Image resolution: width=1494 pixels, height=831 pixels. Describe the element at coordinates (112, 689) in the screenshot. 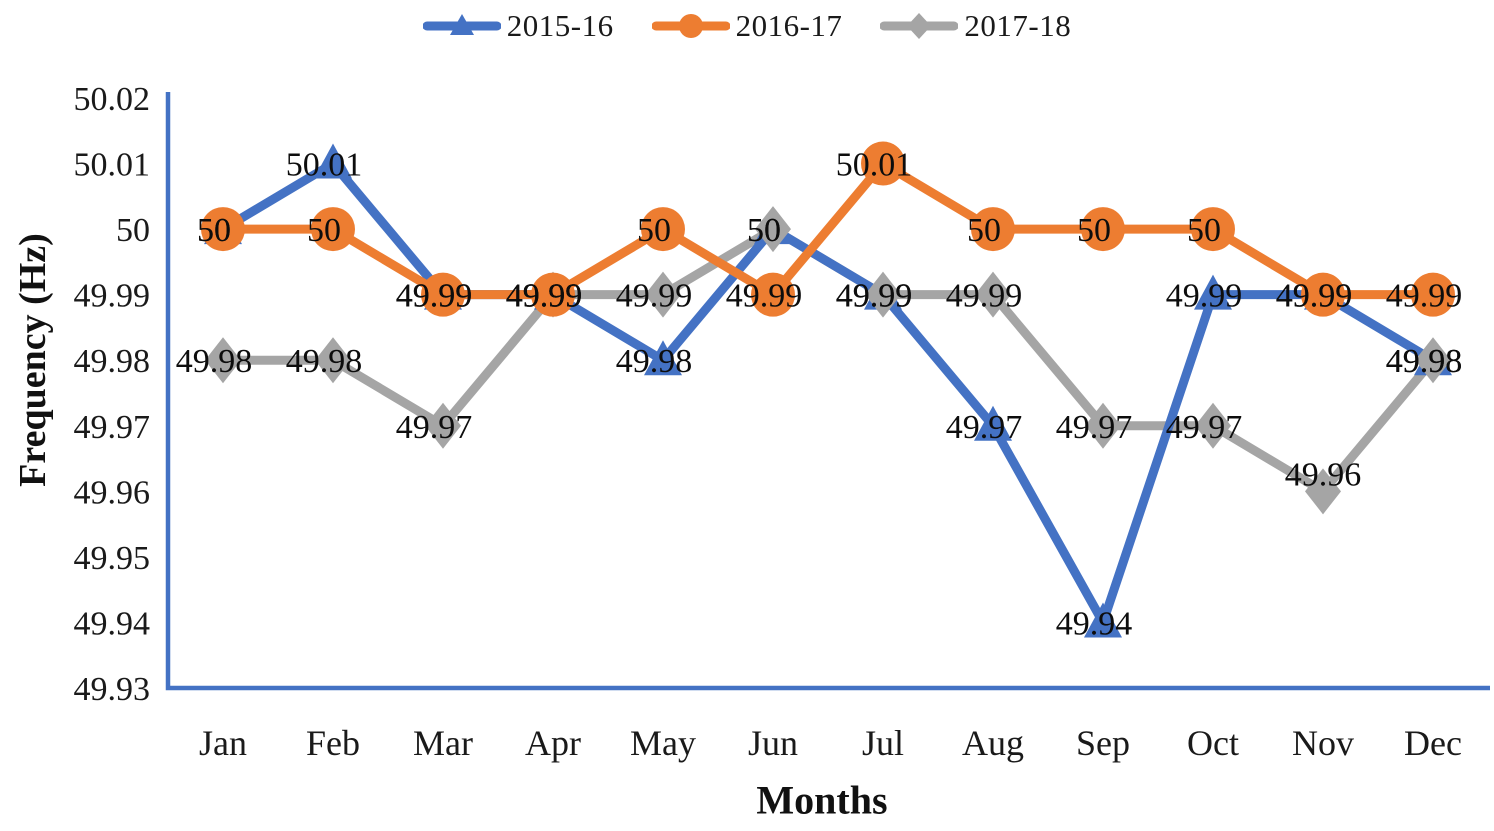

I see `y-tick-label: 49.93` at that location.